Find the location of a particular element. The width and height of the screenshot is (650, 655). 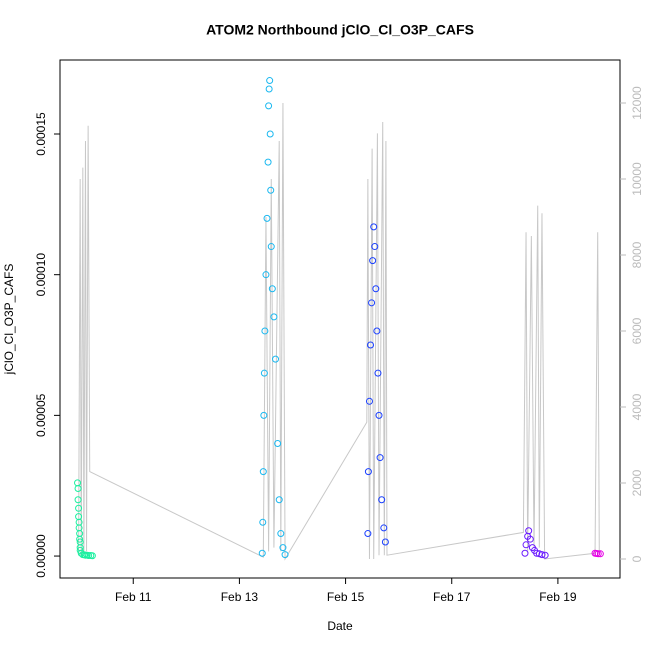

x-tick-label: Feb 15 is located at coordinates (346, 597).